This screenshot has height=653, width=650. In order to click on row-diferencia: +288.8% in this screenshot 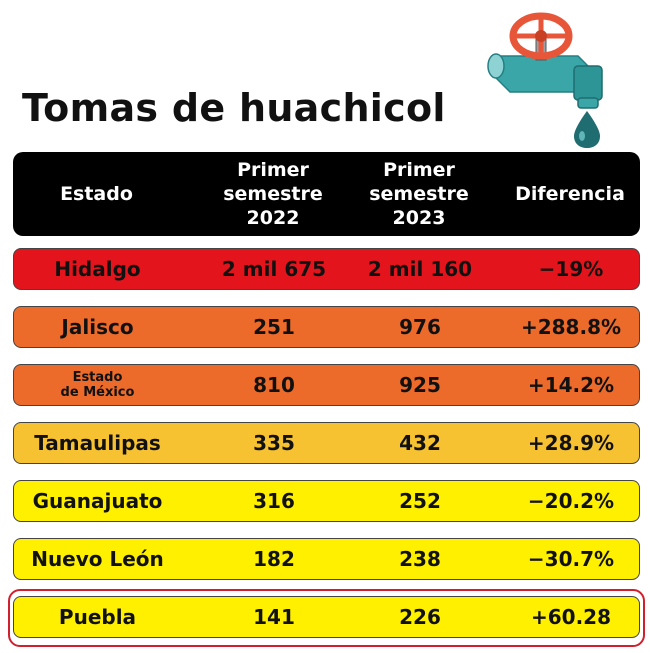, I will do `click(571, 327)`.